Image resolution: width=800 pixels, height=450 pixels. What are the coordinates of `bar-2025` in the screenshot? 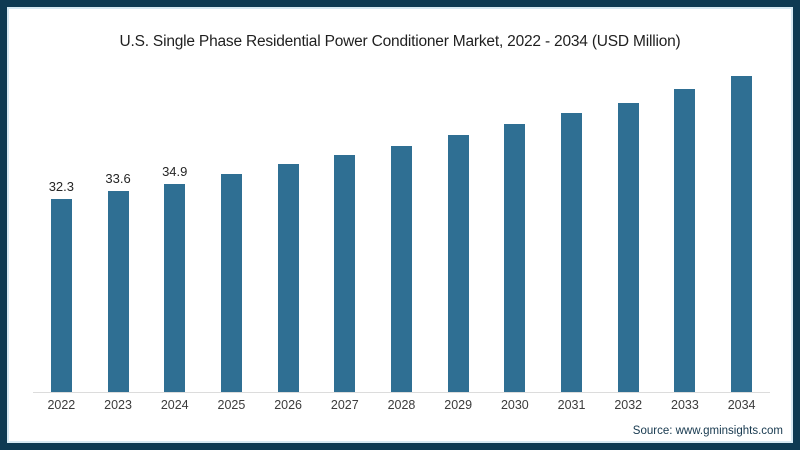 It's located at (231, 283).